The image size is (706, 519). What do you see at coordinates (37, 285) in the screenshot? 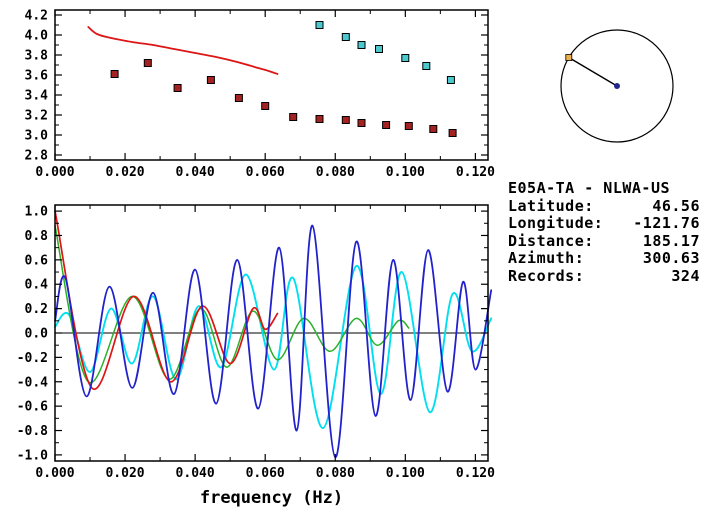
I see `y-tick-label: 0.4` at bounding box center [37, 285].